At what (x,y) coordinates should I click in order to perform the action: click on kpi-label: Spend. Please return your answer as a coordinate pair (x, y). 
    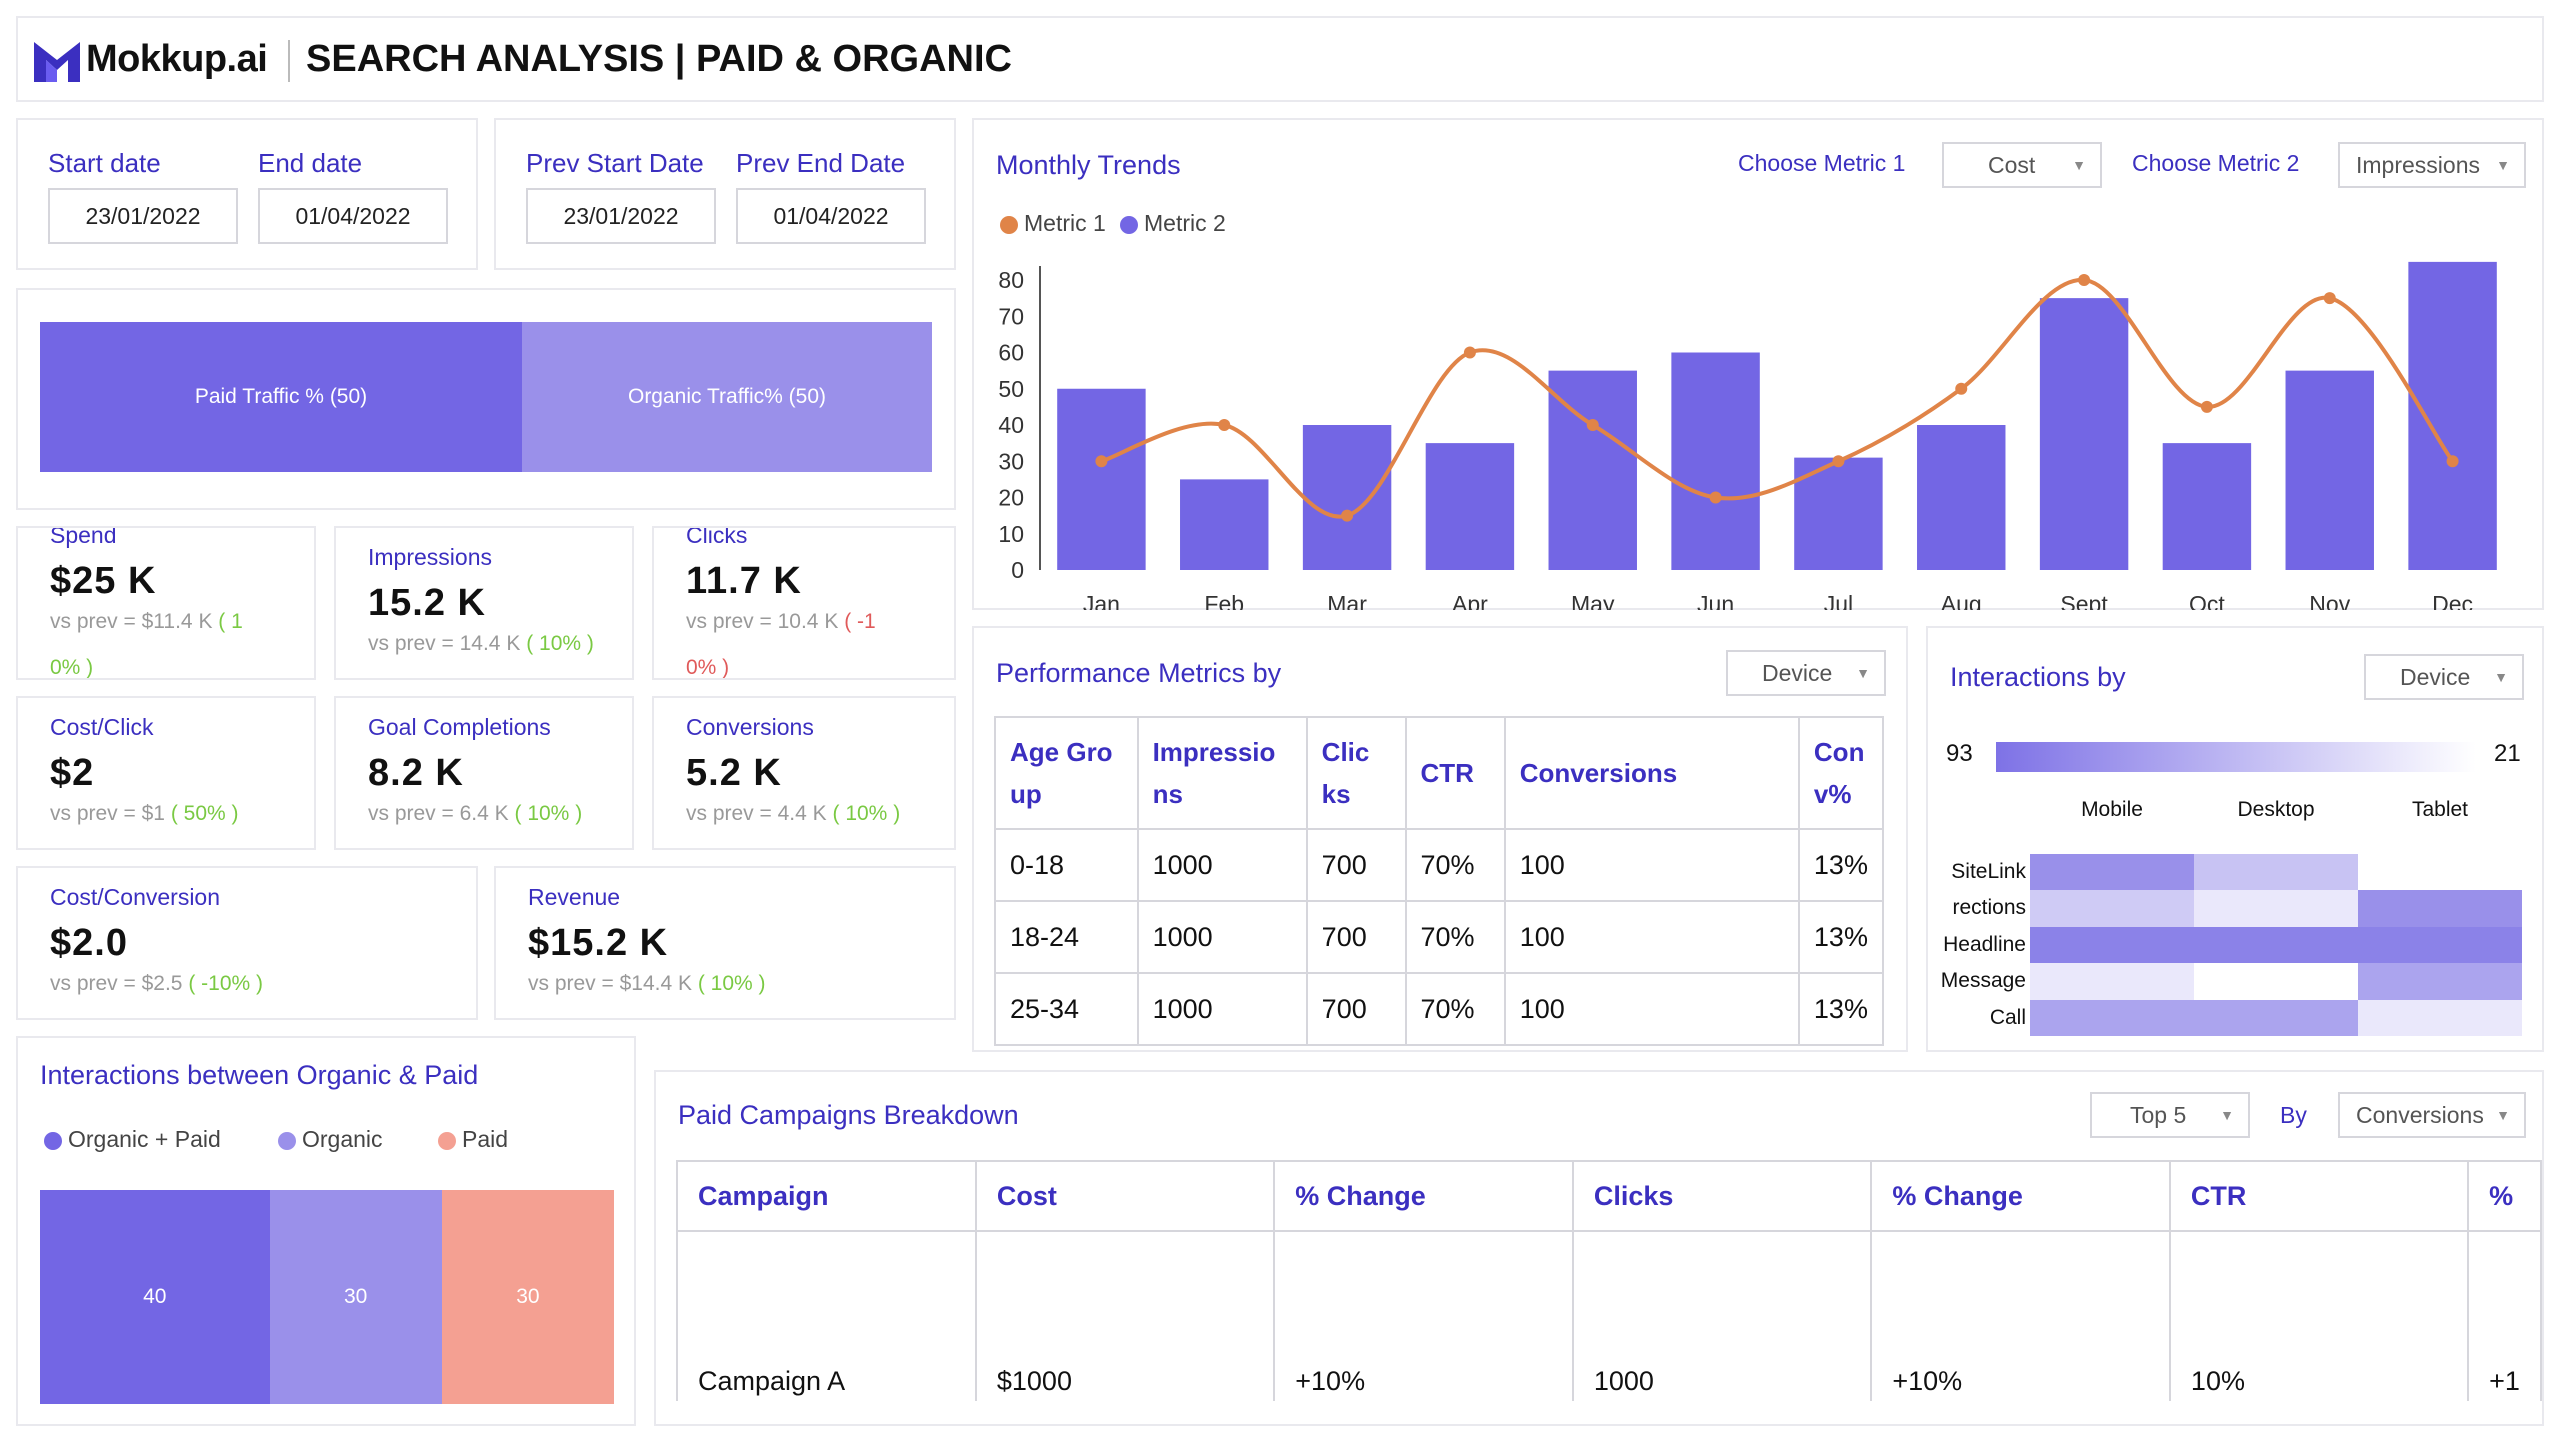
    Looking at the image, I should click on (83, 537).